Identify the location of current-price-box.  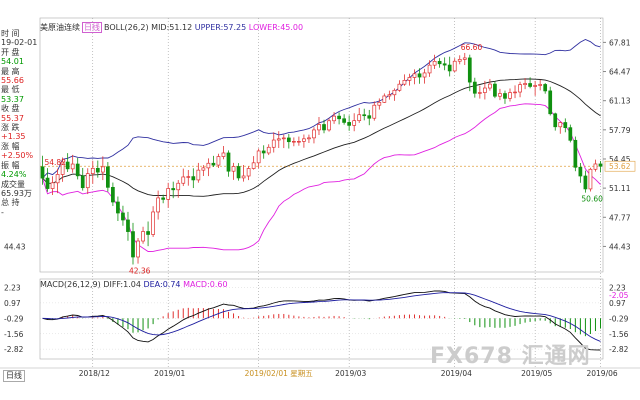
(620, 166).